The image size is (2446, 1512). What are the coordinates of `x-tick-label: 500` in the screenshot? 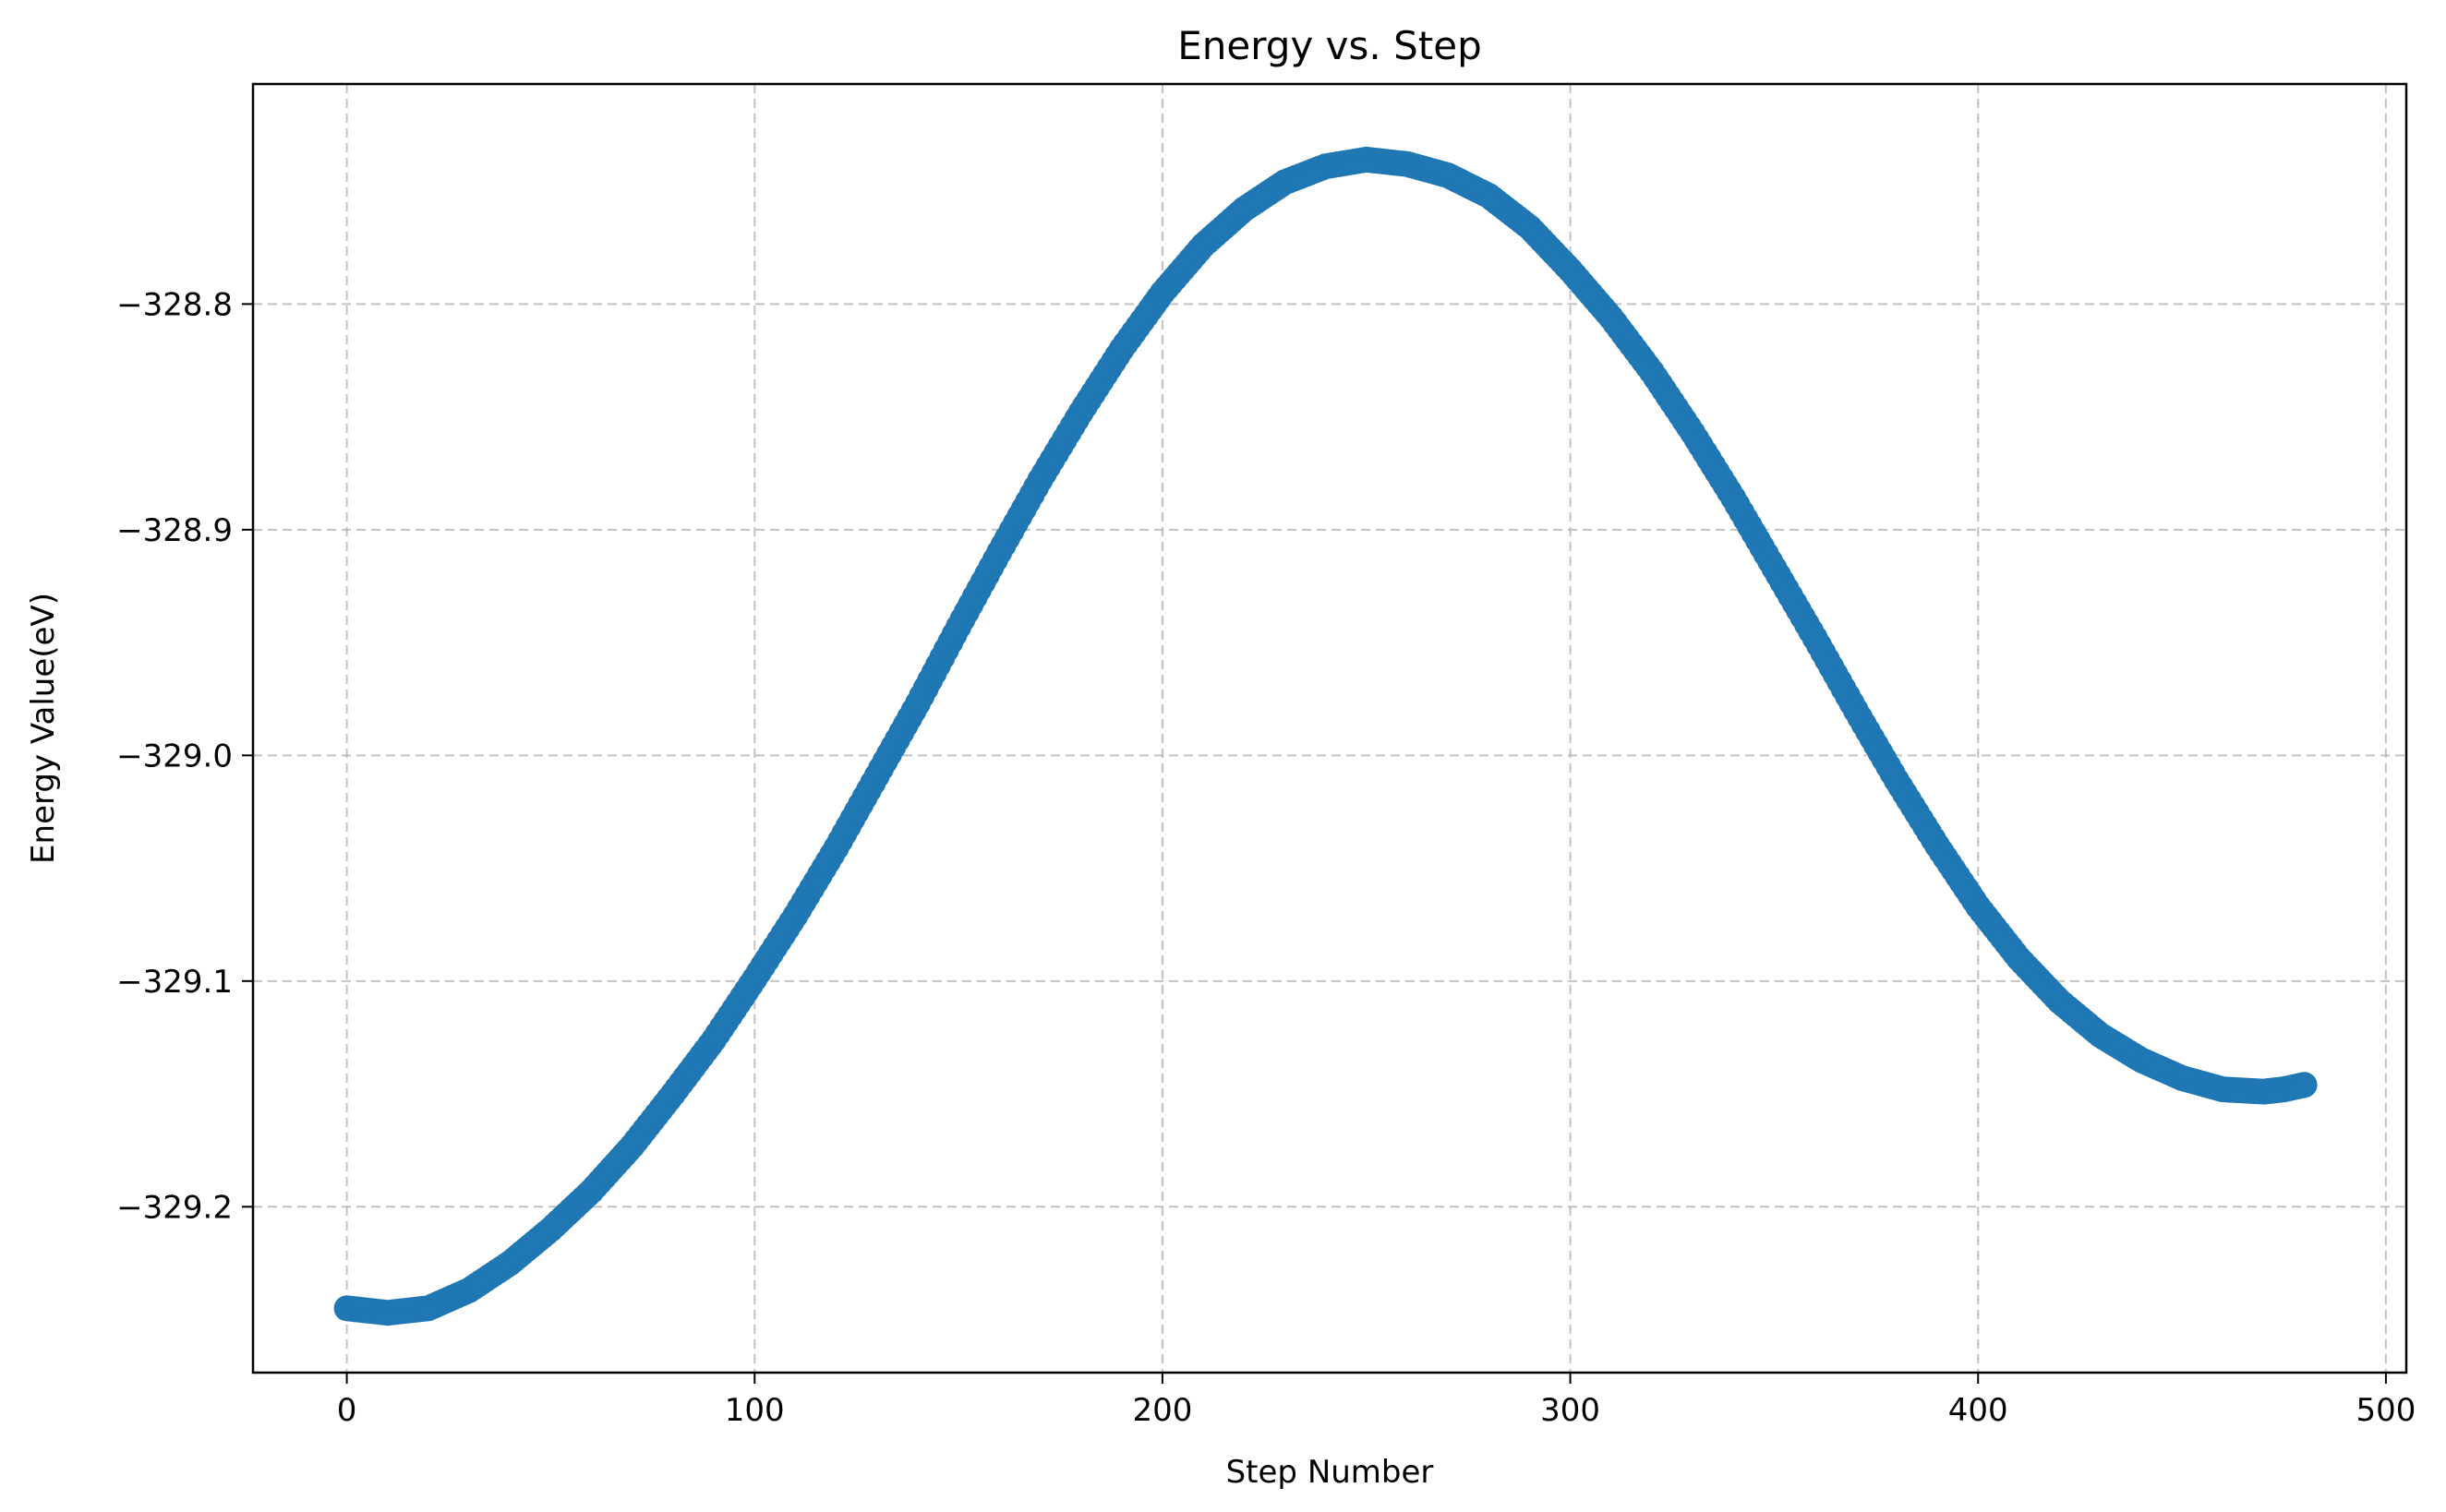 It's located at (2386, 1410).